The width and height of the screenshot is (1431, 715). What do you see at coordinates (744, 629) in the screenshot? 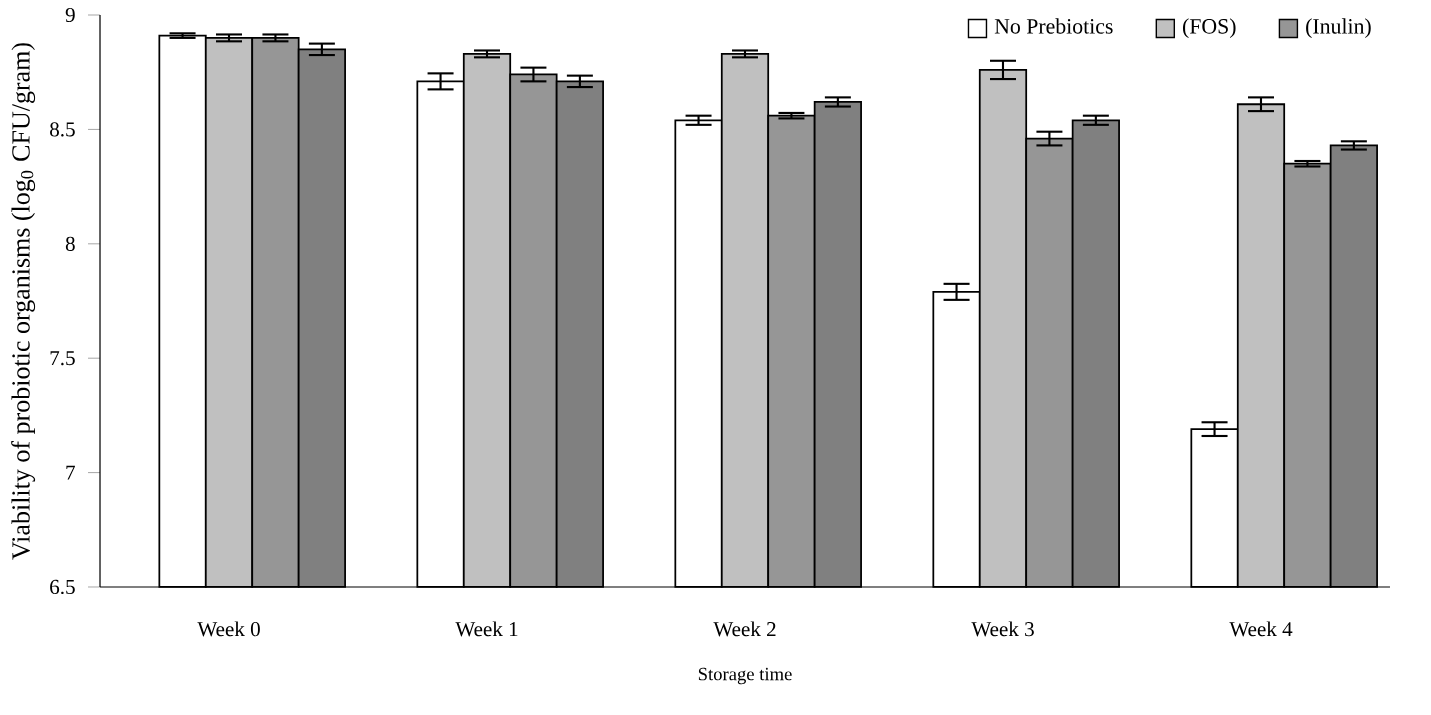
I see `x-tick-label: Week 2` at bounding box center [744, 629].